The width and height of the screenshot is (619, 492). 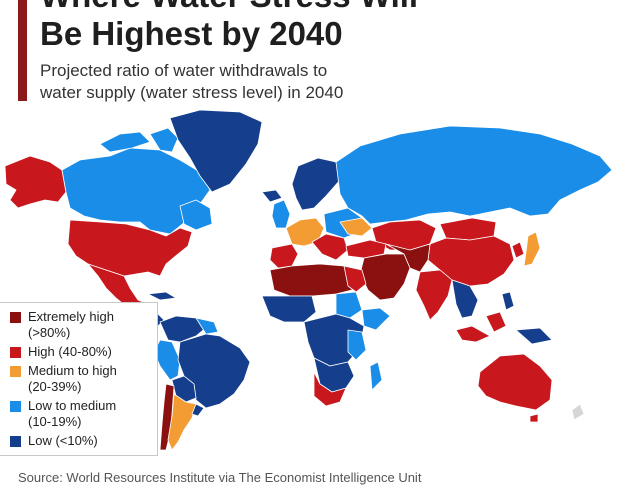 What do you see at coordinates (385, 277) in the screenshot?
I see `region-middle-east` at bounding box center [385, 277].